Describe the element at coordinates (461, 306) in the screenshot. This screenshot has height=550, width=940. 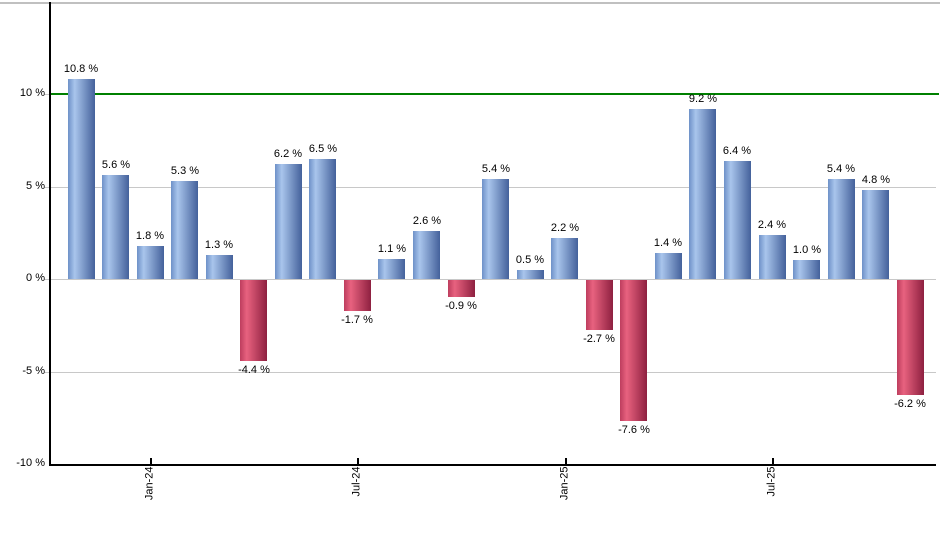
I see `bar-value-label: -0.9 %` at that location.